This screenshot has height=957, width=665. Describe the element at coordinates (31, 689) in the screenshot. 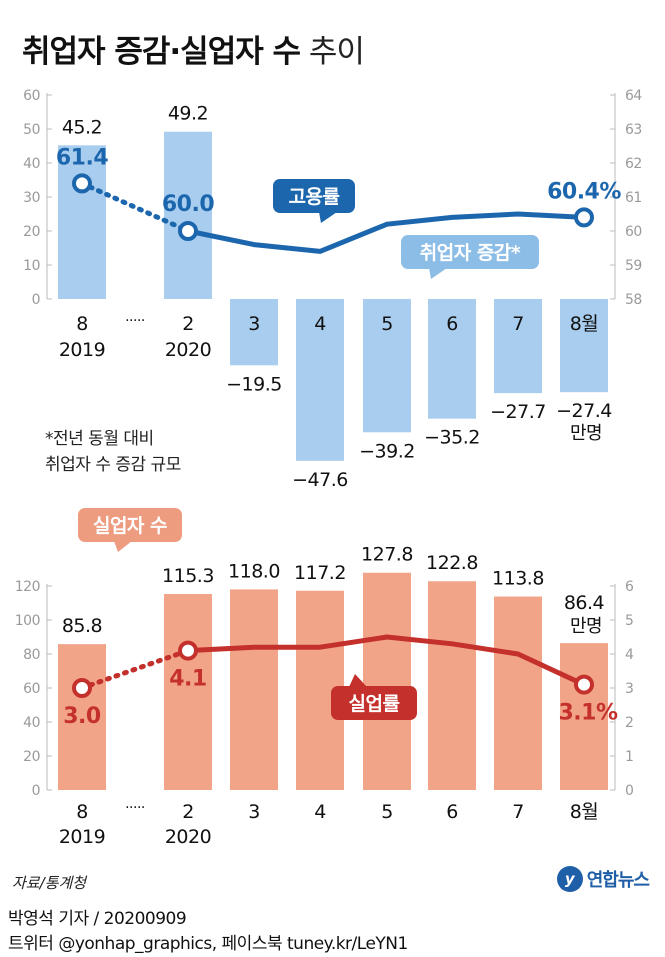

I see `left-tick-label-2: 60` at that location.